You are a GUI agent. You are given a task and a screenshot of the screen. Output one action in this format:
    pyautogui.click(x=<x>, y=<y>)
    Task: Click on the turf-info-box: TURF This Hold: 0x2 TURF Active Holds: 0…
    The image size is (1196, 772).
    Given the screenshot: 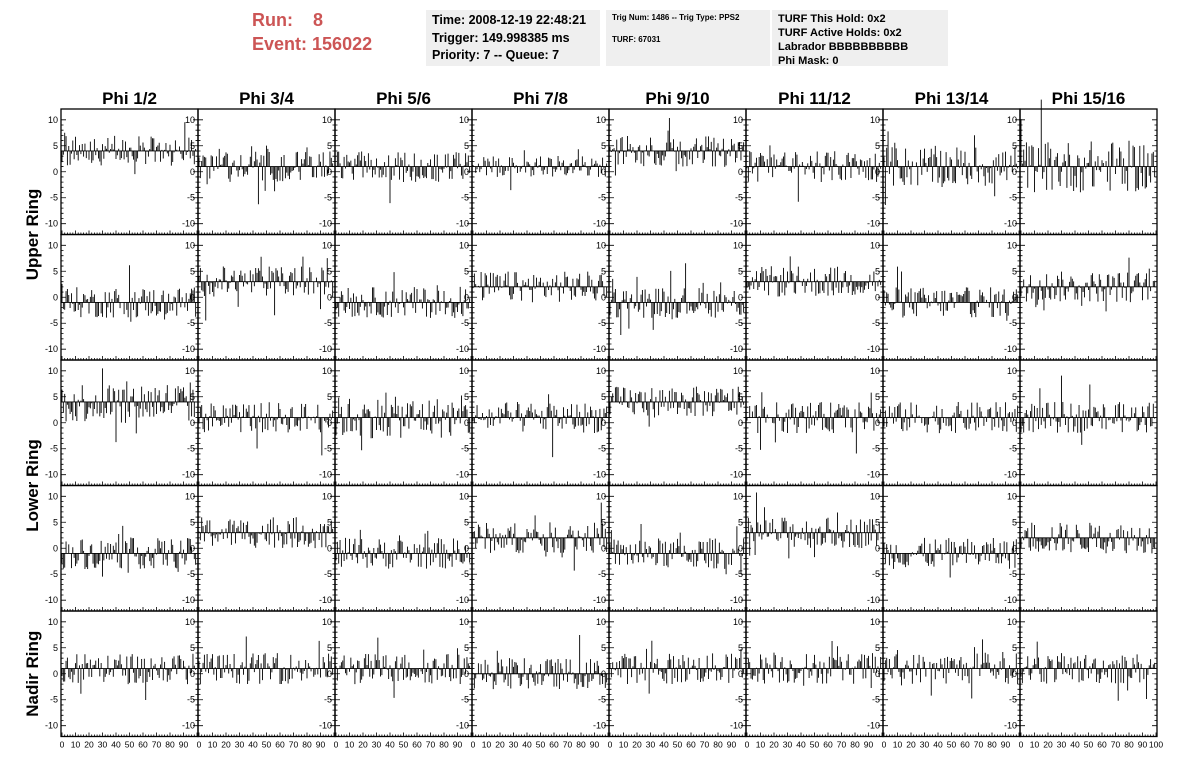 What is the action you would take?
    pyautogui.click(x=860, y=38)
    